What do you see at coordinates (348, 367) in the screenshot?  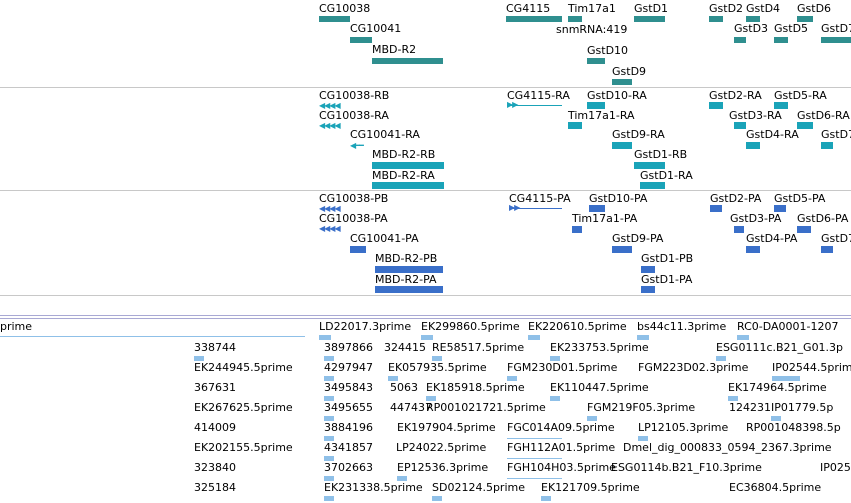 I see `est-label: 4297947` at bounding box center [348, 367].